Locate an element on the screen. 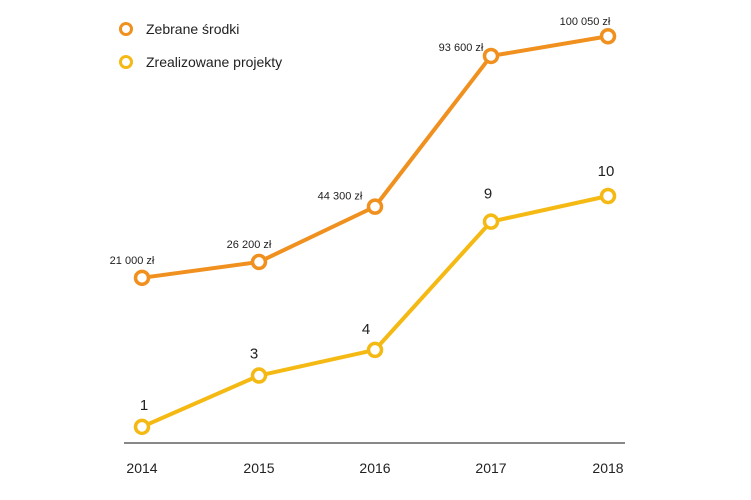  legend-label-zrealizowane-projekty: Zrealizowane projekty is located at coordinates (214, 62).